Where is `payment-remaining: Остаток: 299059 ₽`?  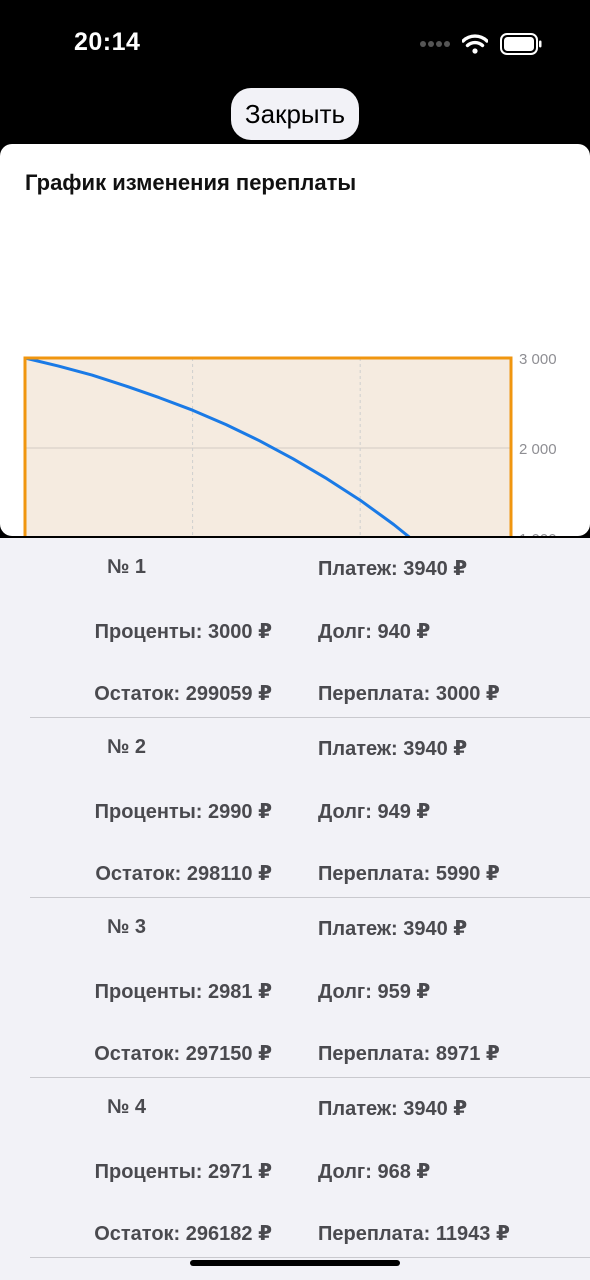 payment-remaining: Остаток: 299059 ₽ is located at coordinates (183, 694).